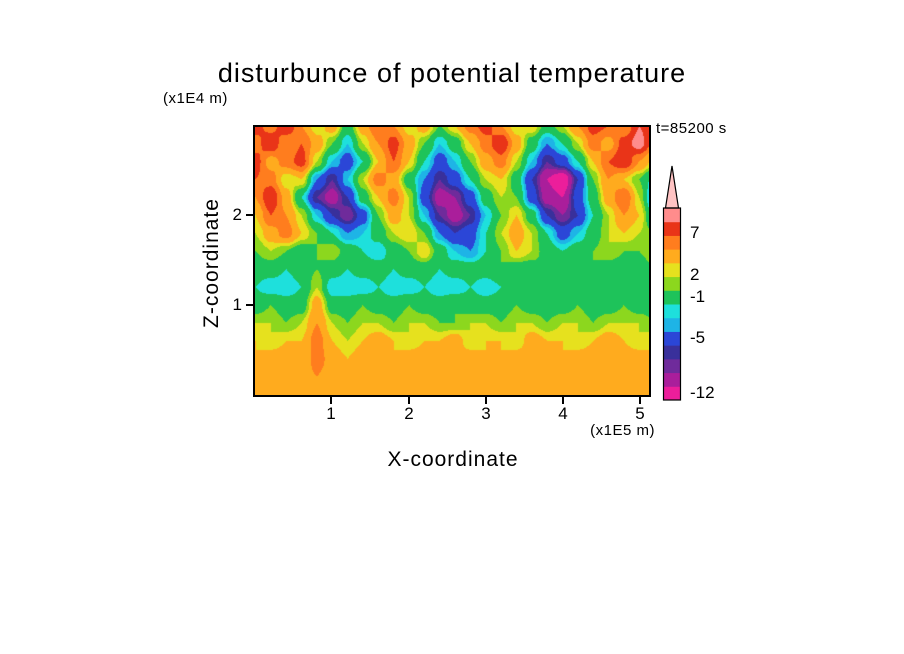 The width and height of the screenshot is (904, 654). I want to click on colorbar-tick-label-minus-5: -5, so click(698, 337).